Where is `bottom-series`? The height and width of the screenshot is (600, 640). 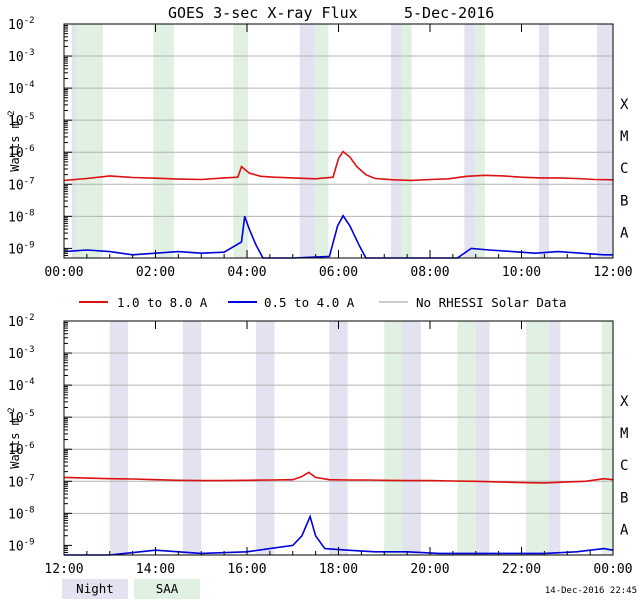 bottom-series is located at coordinates (338, 513).